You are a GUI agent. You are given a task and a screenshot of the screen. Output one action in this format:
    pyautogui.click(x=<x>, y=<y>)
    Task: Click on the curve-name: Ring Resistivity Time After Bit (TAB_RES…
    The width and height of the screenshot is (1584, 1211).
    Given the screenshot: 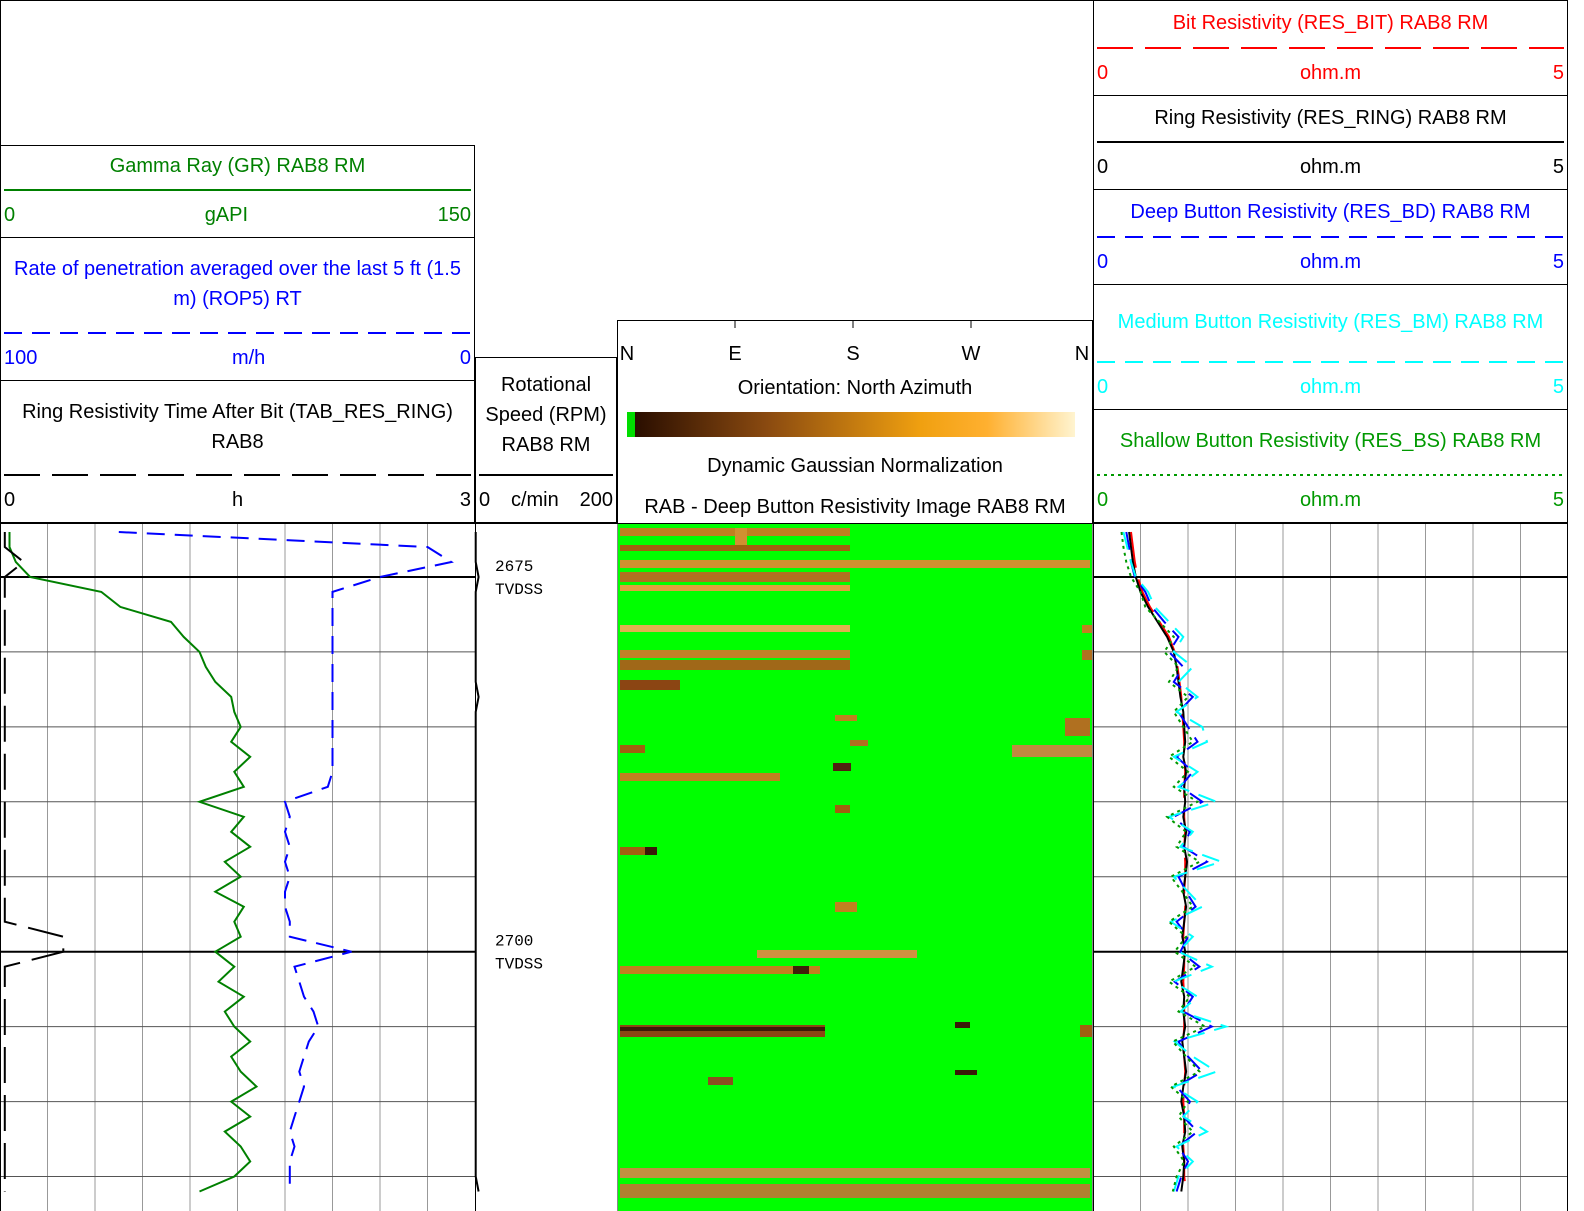 What is the action you would take?
    pyautogui.click(x=237, y=426)
    